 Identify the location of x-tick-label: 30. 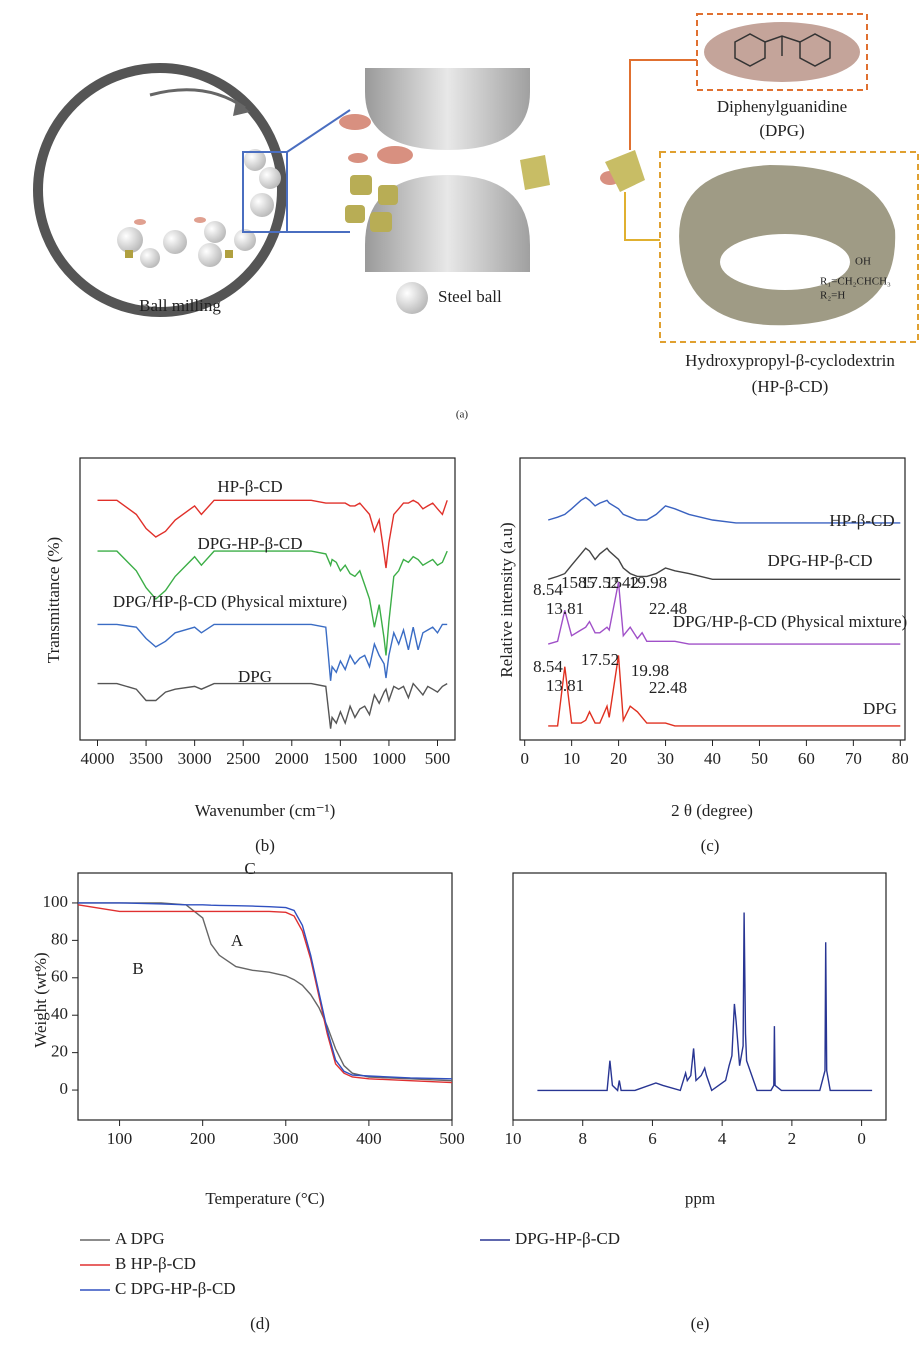
(665, 758).